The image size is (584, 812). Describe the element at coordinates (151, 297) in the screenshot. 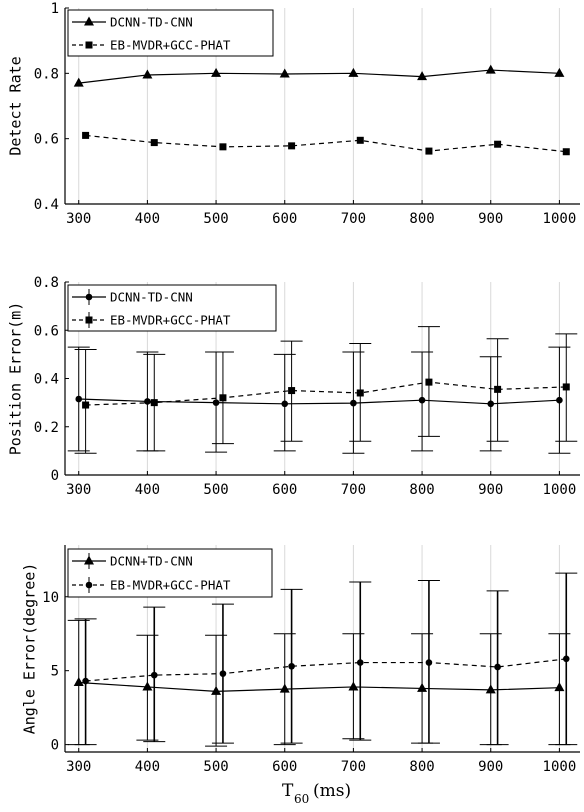

I see `position-error-legend-label-1: DCNN-TD-CNN` at that location.